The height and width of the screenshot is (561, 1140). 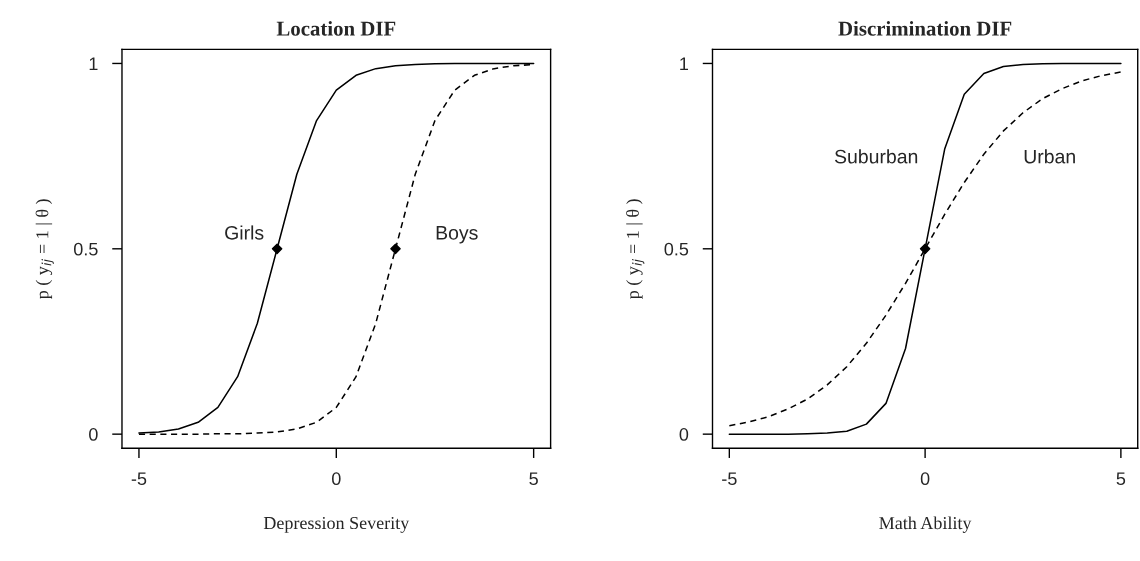 What do you see at coordinates (876, 156) in the screenshot?
I see `annotation: Suburban` at bounding box center [876, 156].